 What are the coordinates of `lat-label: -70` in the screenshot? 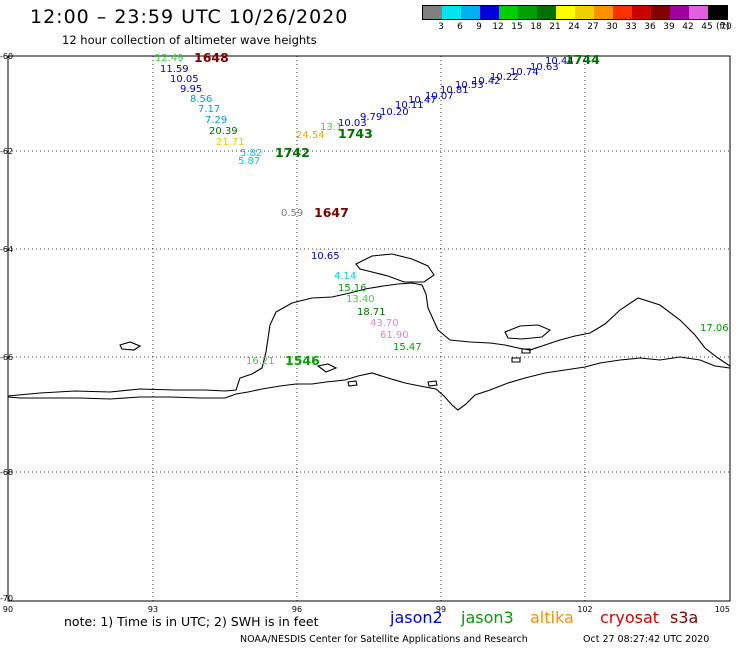 It's located at (6, 598).